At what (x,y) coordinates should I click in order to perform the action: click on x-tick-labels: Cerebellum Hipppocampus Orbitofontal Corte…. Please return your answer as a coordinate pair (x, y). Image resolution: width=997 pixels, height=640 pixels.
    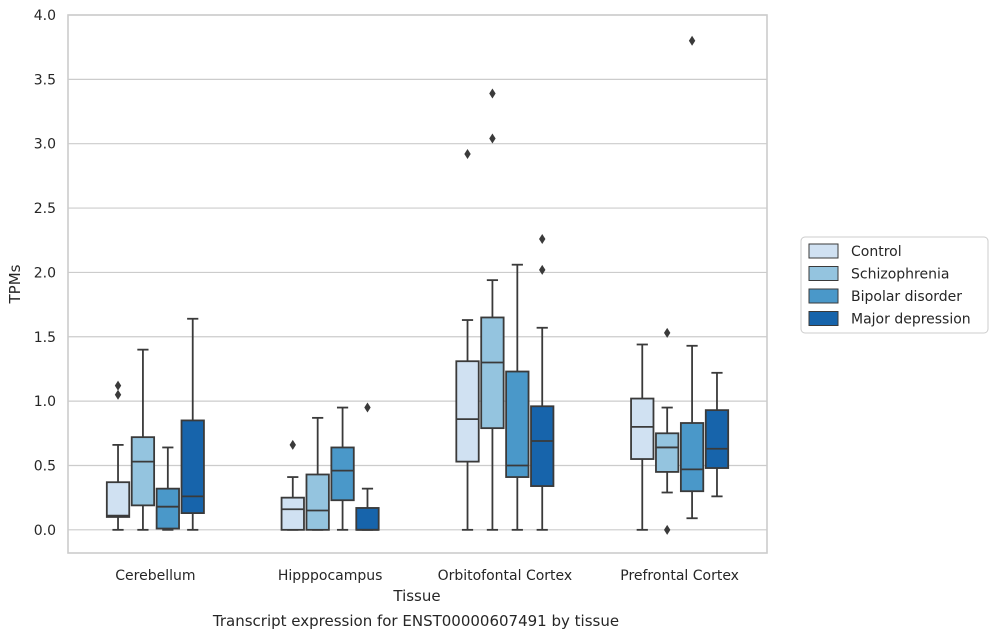
    Looking at the image, I should click on (427, 576).